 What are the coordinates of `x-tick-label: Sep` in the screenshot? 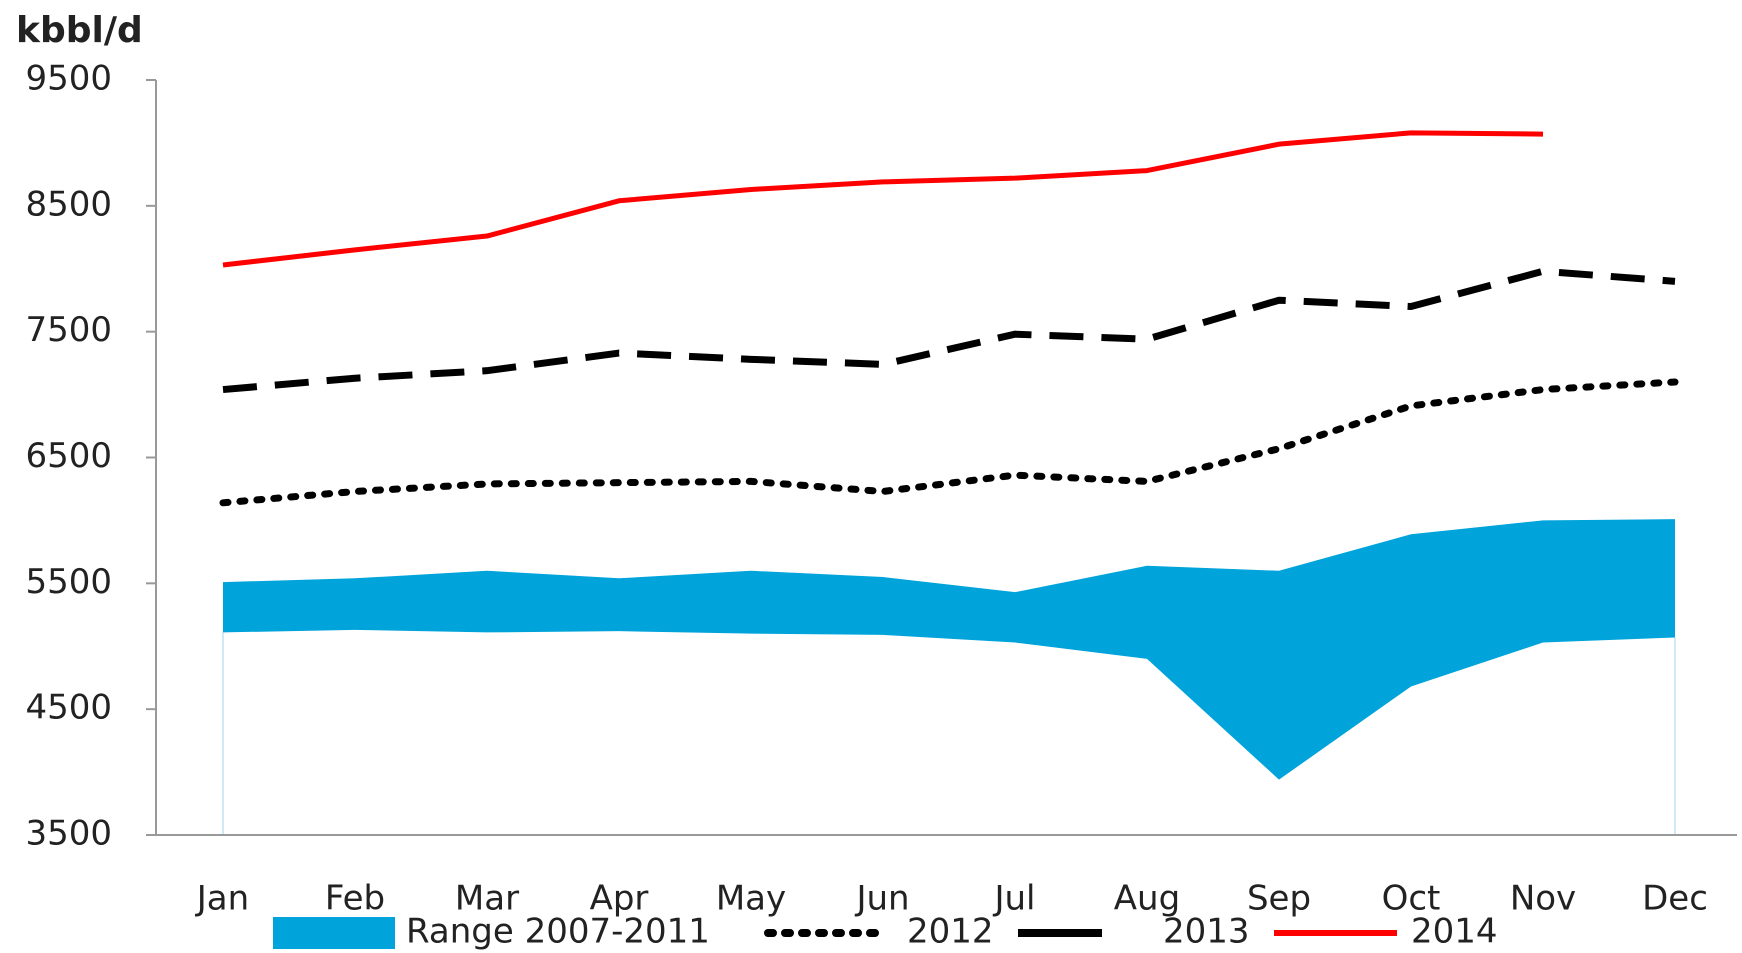 It's located at (1279, 899).